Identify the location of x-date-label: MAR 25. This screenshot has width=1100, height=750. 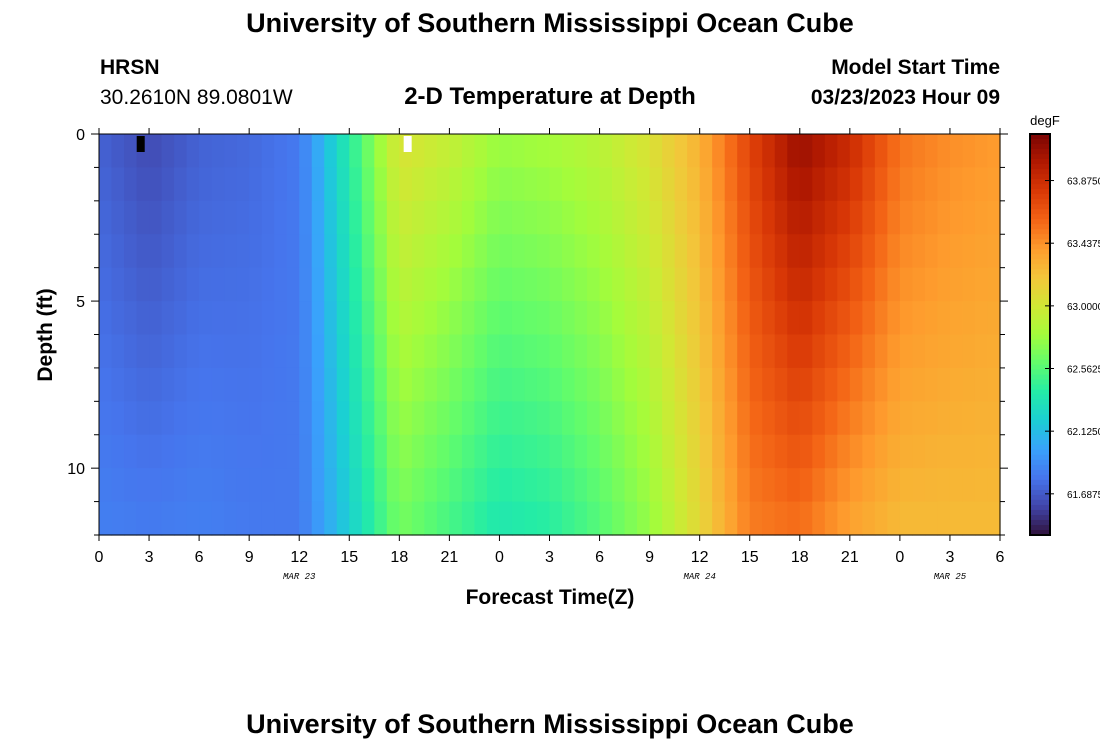
(950, 577).